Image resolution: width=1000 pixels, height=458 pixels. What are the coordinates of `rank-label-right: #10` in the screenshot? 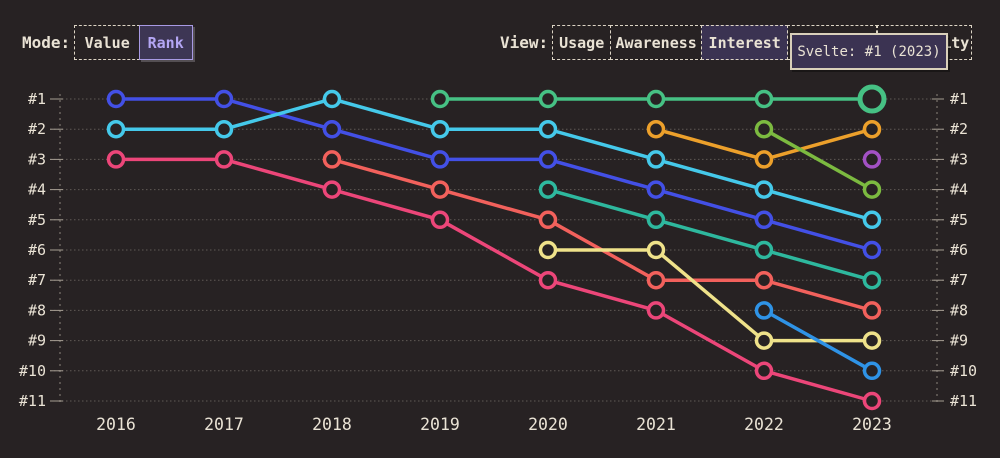 It's located at (963, 371).